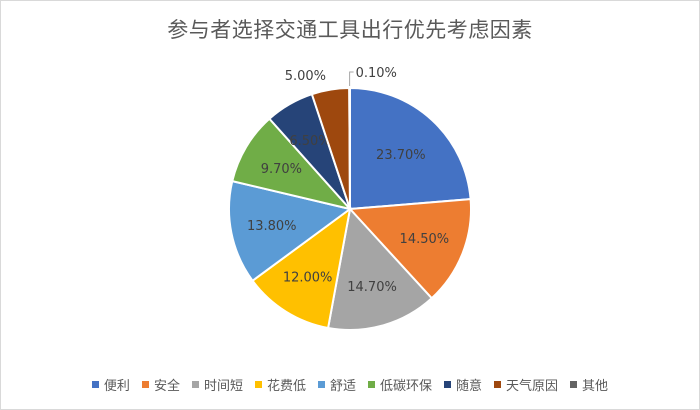  I want to click on leader-line, so click(351, 79).